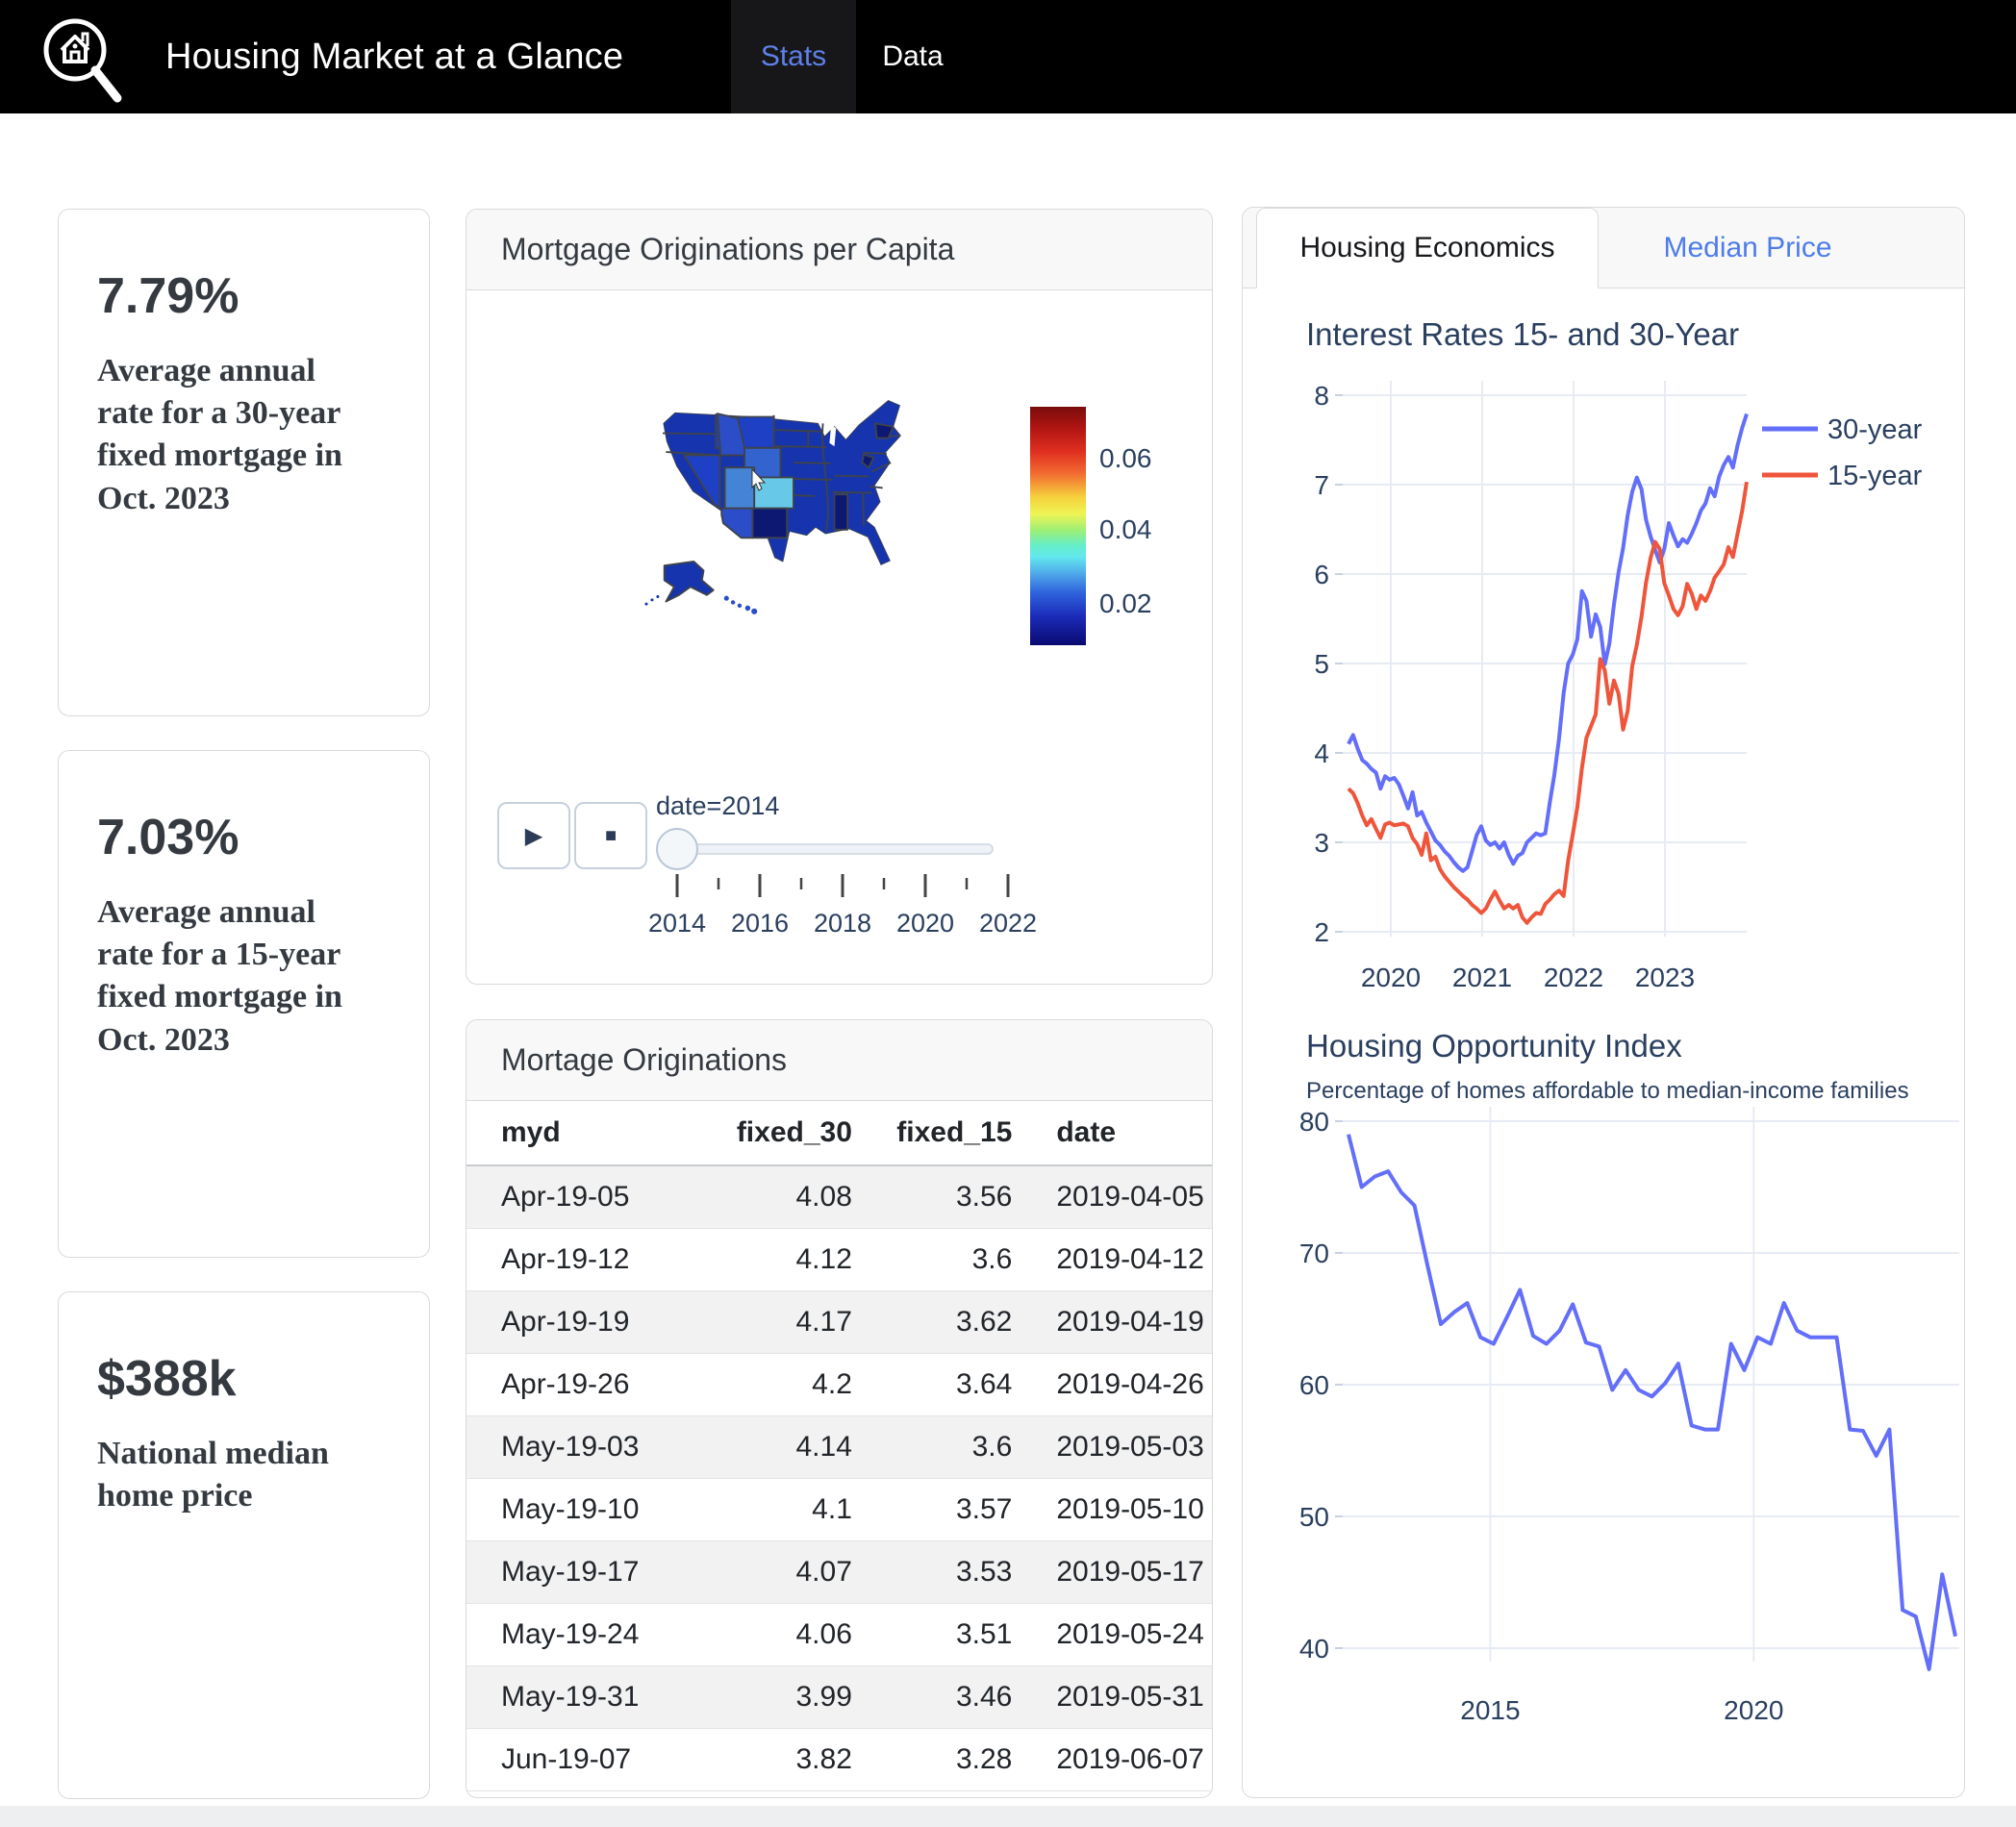 Image resolution: width=2016 pixels, height=1827 pixels. I want to click on state-mississippi, so click(841, 512).